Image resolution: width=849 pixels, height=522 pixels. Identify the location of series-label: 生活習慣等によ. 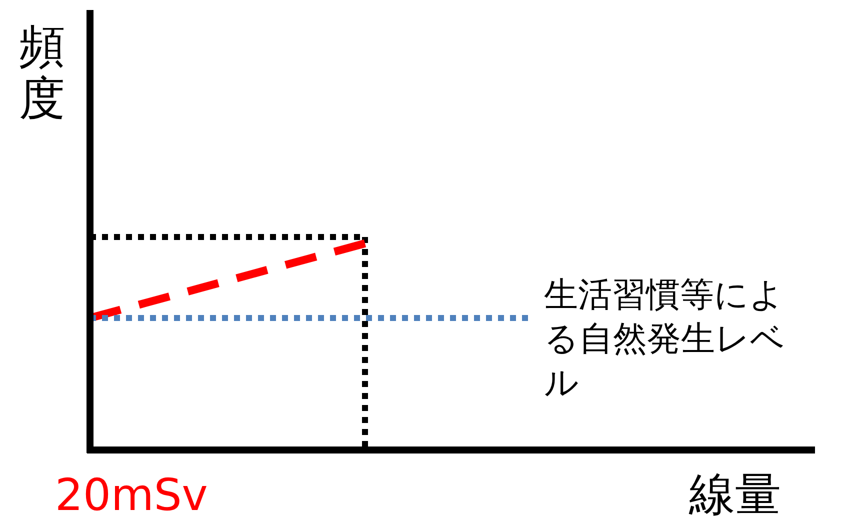
(664, 294).